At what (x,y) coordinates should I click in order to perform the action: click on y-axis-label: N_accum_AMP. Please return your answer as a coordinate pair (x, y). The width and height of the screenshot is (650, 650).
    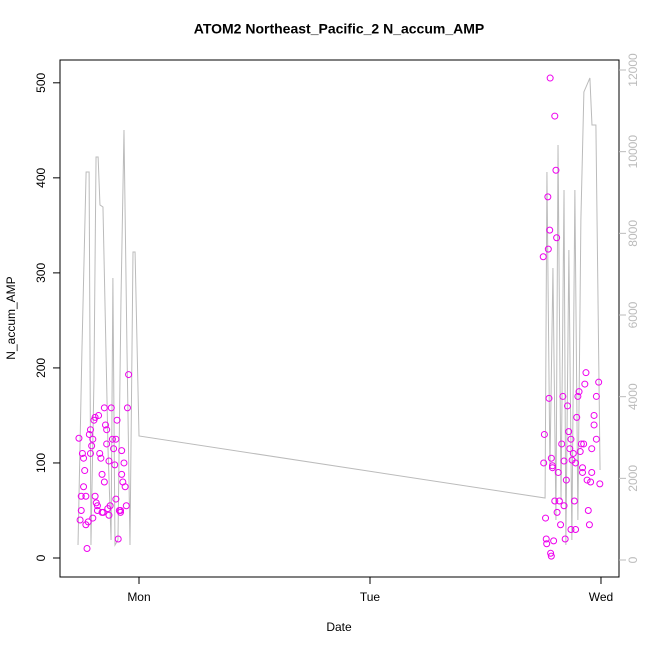
    Looking at the image, I should click on (11, 317).